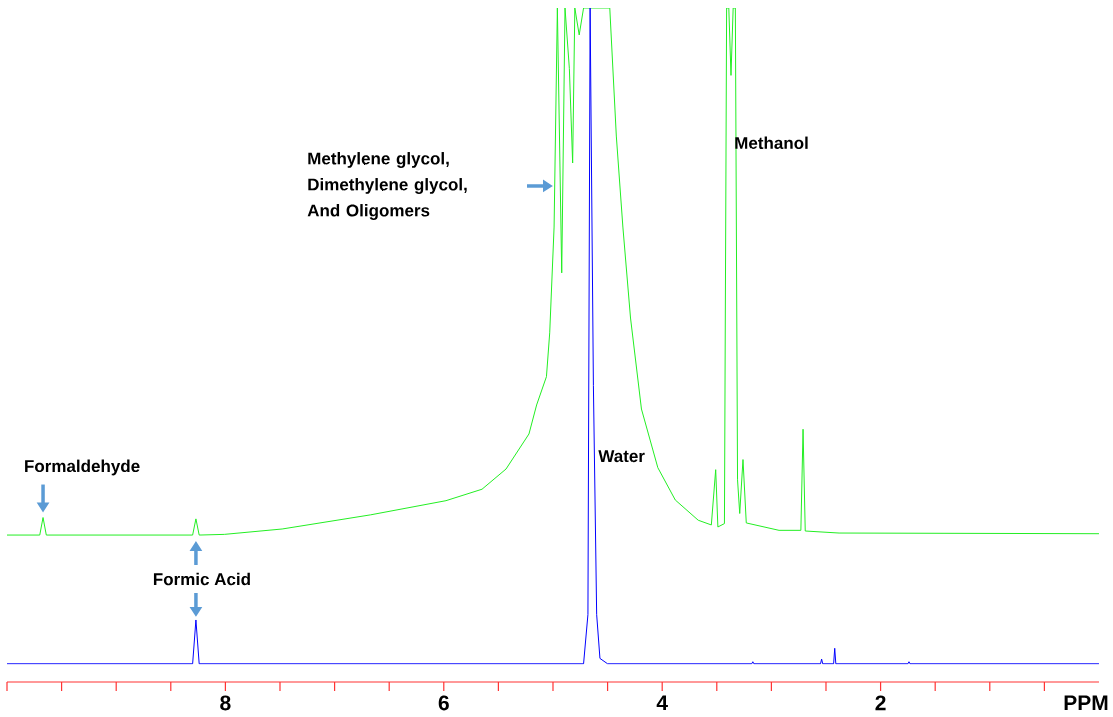  Describe the element at coordinates (387, 186) in the screenshot. I see `annotation: Methylene glycol, Dimethylene glycol, And Oligomers` at that location.